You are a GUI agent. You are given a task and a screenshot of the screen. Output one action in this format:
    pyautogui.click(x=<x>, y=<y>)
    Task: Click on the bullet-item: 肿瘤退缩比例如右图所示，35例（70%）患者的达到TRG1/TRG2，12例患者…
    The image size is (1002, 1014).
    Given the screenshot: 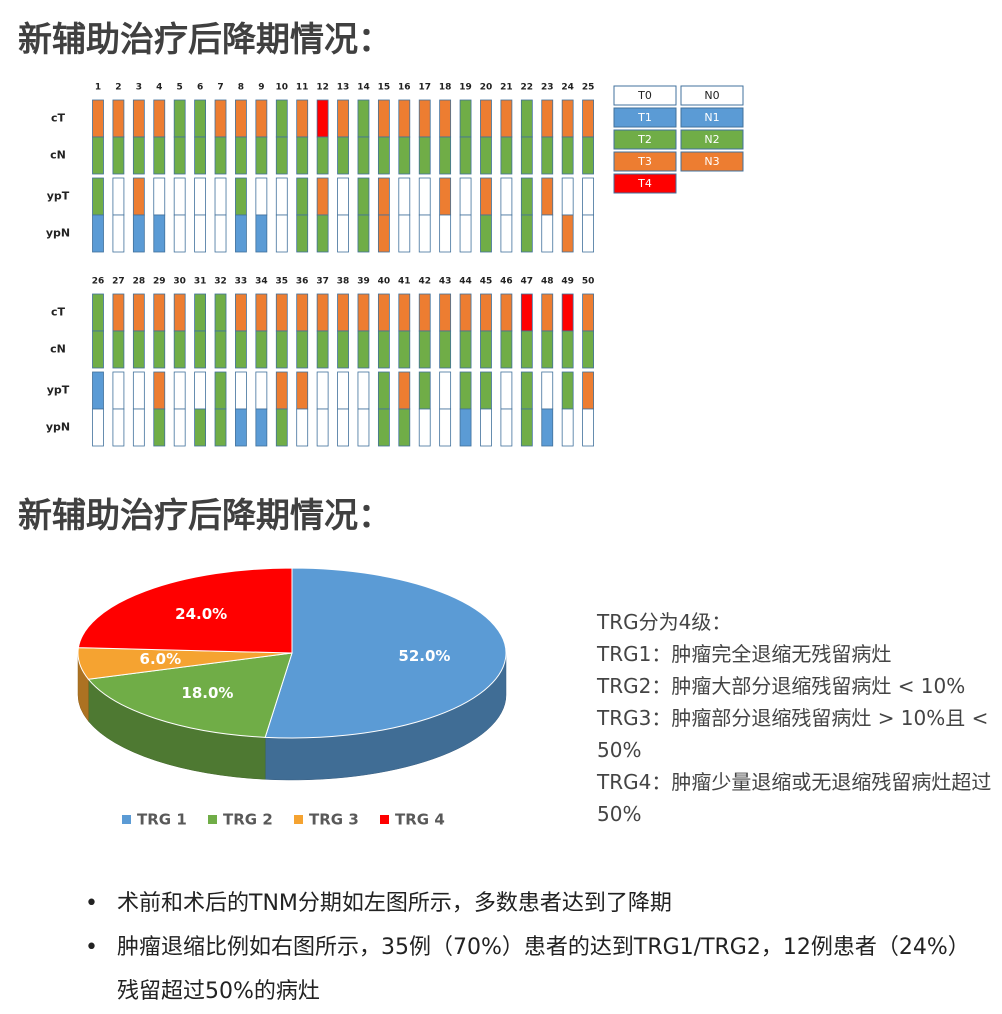 What is the action you would take?
    pyautogui.click(x=525, y=970)
    